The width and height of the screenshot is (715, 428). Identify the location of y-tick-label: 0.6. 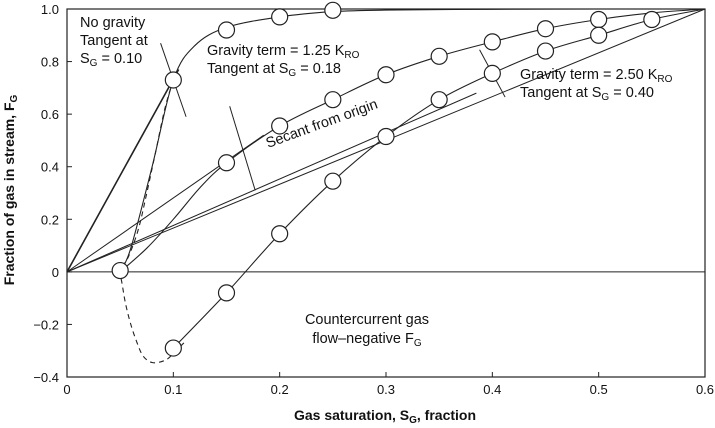
(50, 114).